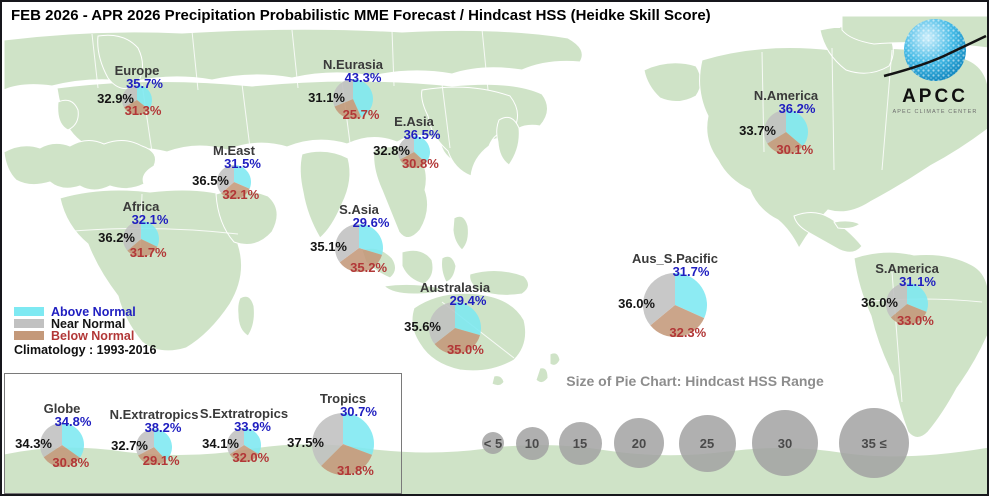 The image size is (989, 496). What do you see at coordinates (414, 152) in the screenshot?
I see `pie-chart-e-asia` at bounding box center [414, 152].